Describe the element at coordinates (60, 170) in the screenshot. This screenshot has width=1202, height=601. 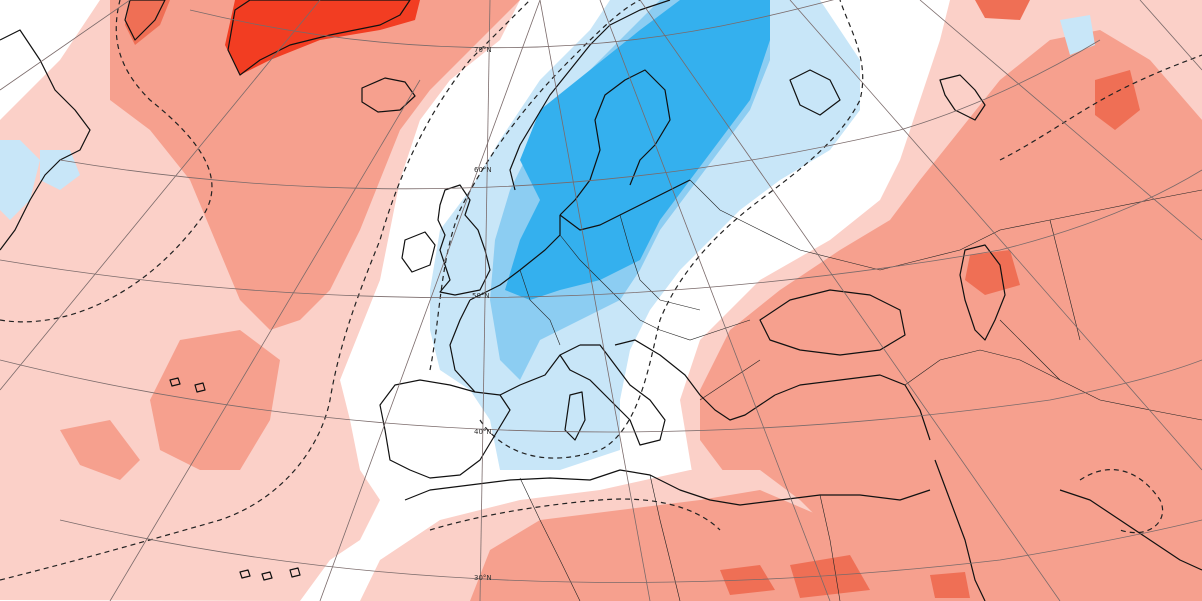
I see `cold-light-atlantic-patch` at that location.